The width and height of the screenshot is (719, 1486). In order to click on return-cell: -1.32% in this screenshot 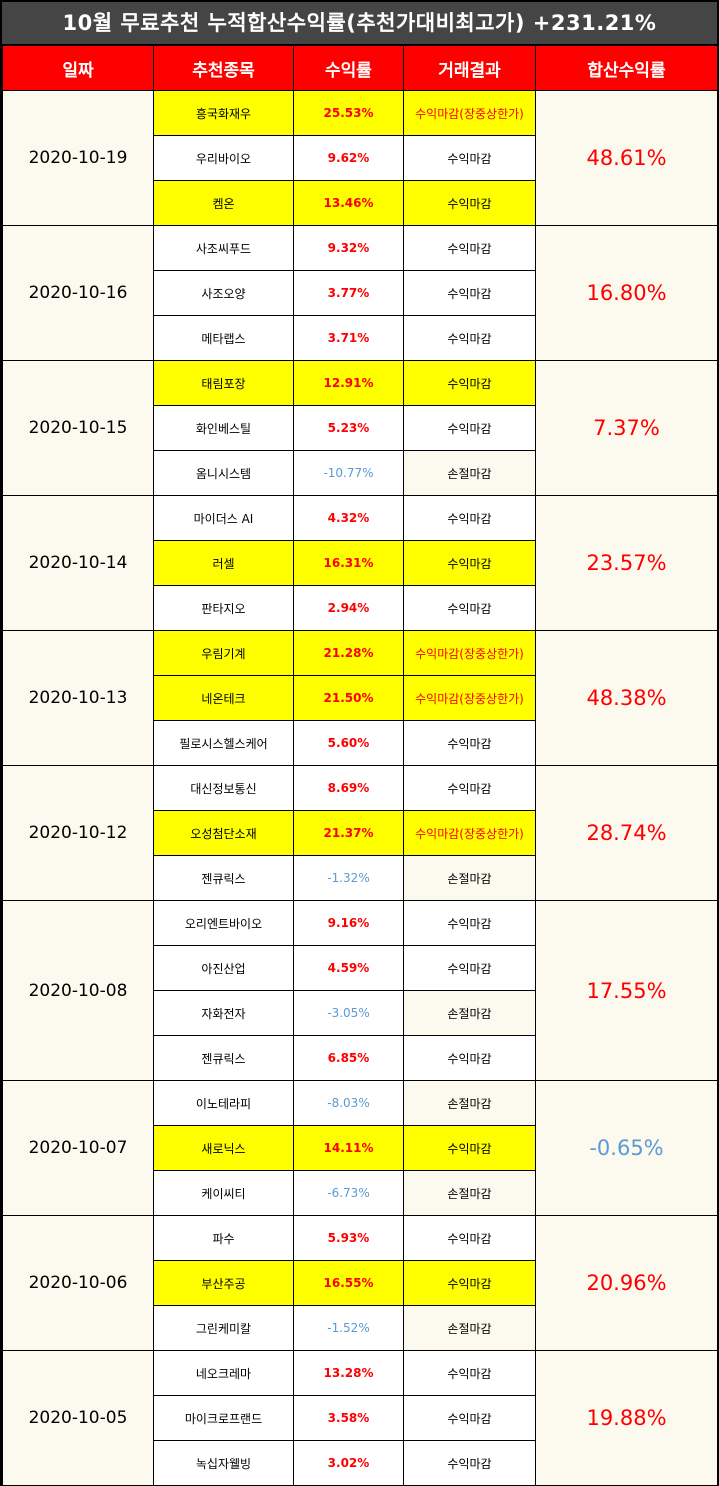, I will do `click(348, 878)`.